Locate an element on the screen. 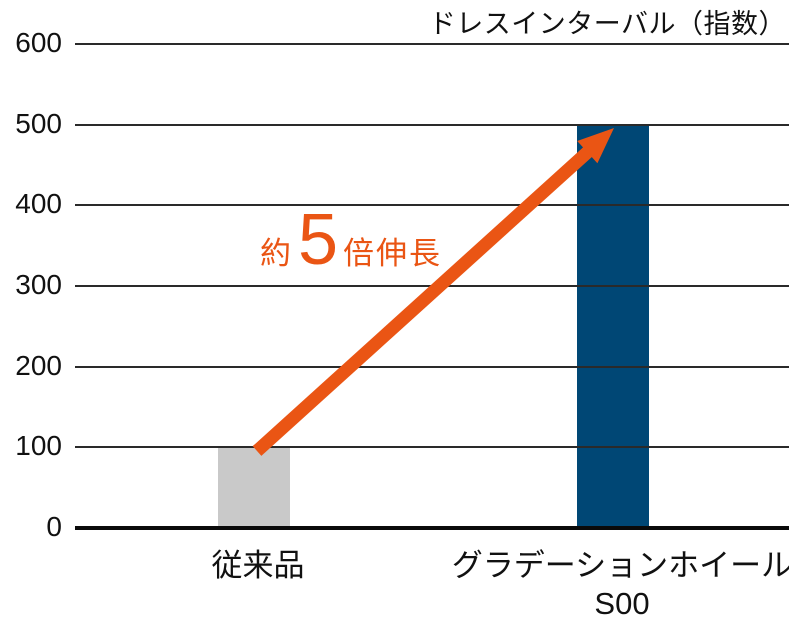 The height and width of the screenshot is (634, 789). y-tick-label-100: 100 is located at coordinates (38, 446).